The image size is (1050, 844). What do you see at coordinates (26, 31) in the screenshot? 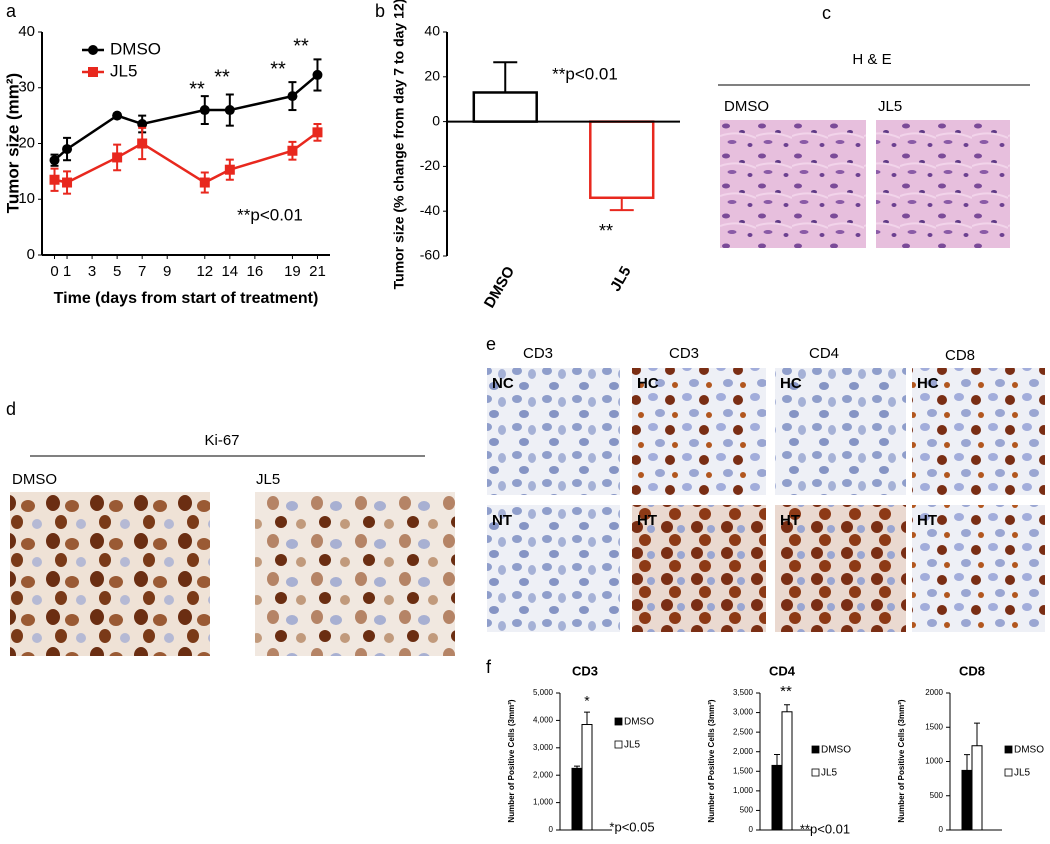
I see `y-tick-label: 40` at bounding box center [26, 31].